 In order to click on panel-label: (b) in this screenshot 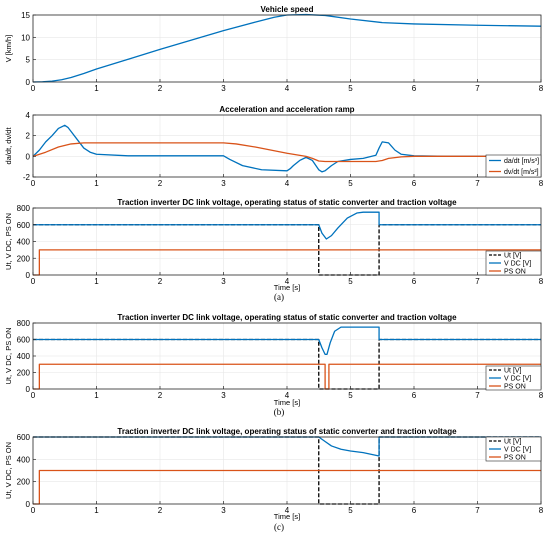, I will do `click(279, 412)`.